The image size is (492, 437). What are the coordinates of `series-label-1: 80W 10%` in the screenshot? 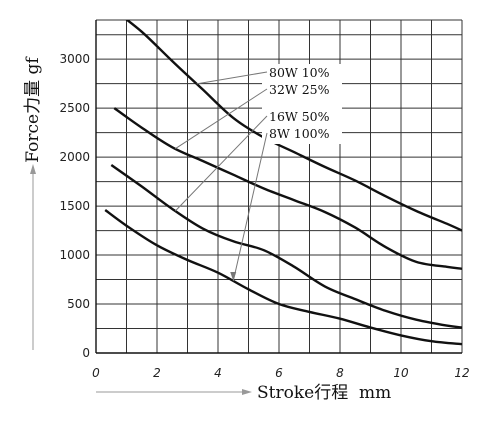 It's located at (299, 72).